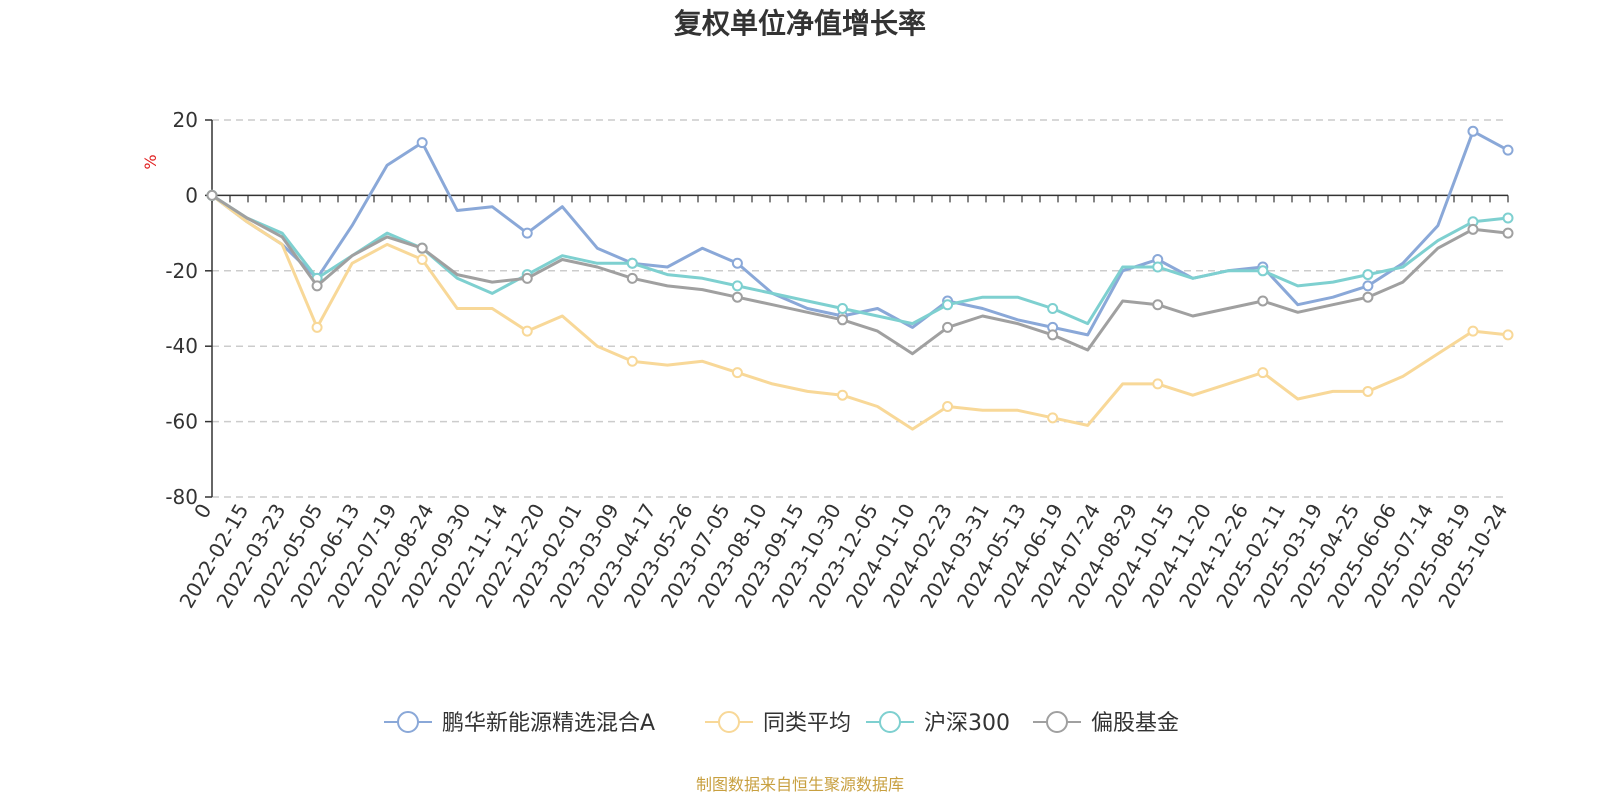 The height and width of the screenshot is (800, 1600). Describe the element at coordinates (800, 23) in the screenshot. I see `chart-title: 复权单位净值增长率` at that location.